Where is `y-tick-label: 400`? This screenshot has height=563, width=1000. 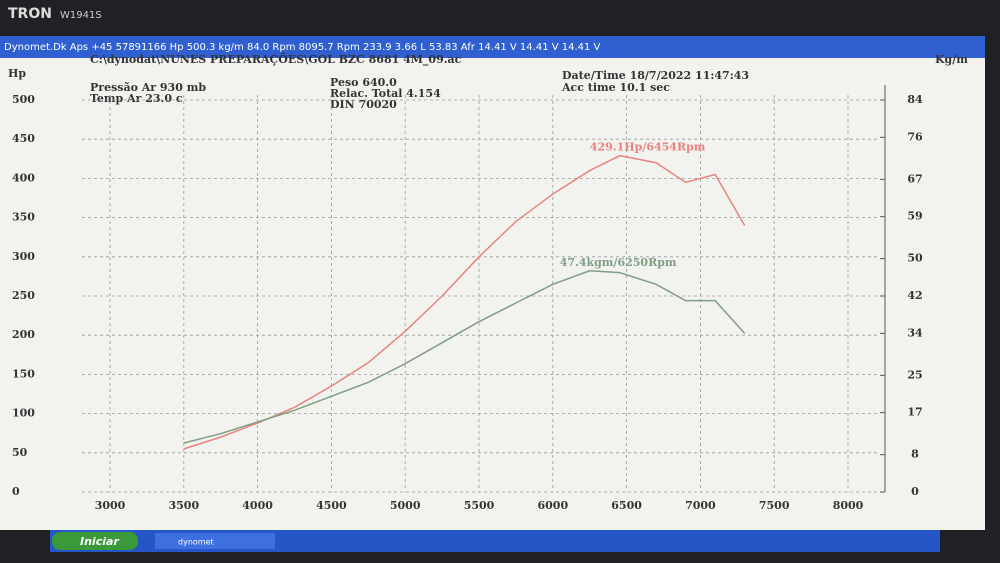
y-tick-label: 400 is located at coordinates (23, 177).